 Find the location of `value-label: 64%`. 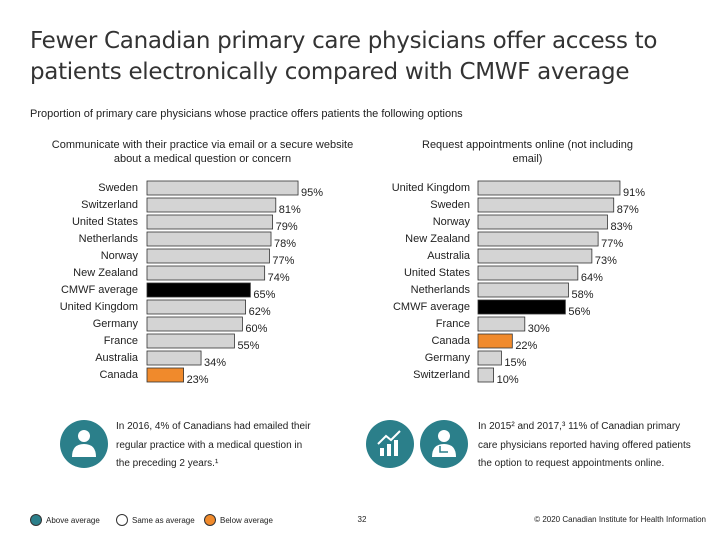

value-label: 64% is located at coordinates (592, 278).